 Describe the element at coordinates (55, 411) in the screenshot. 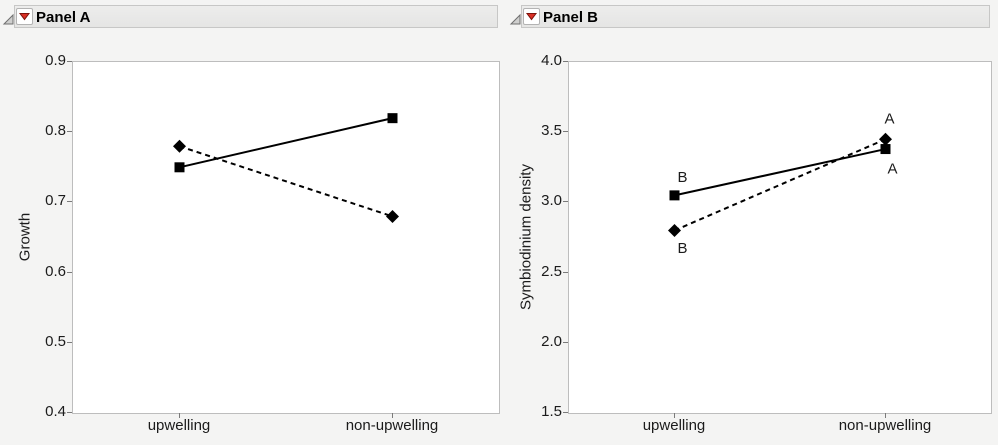

I see `y-tick-label: 0.4` at that location.